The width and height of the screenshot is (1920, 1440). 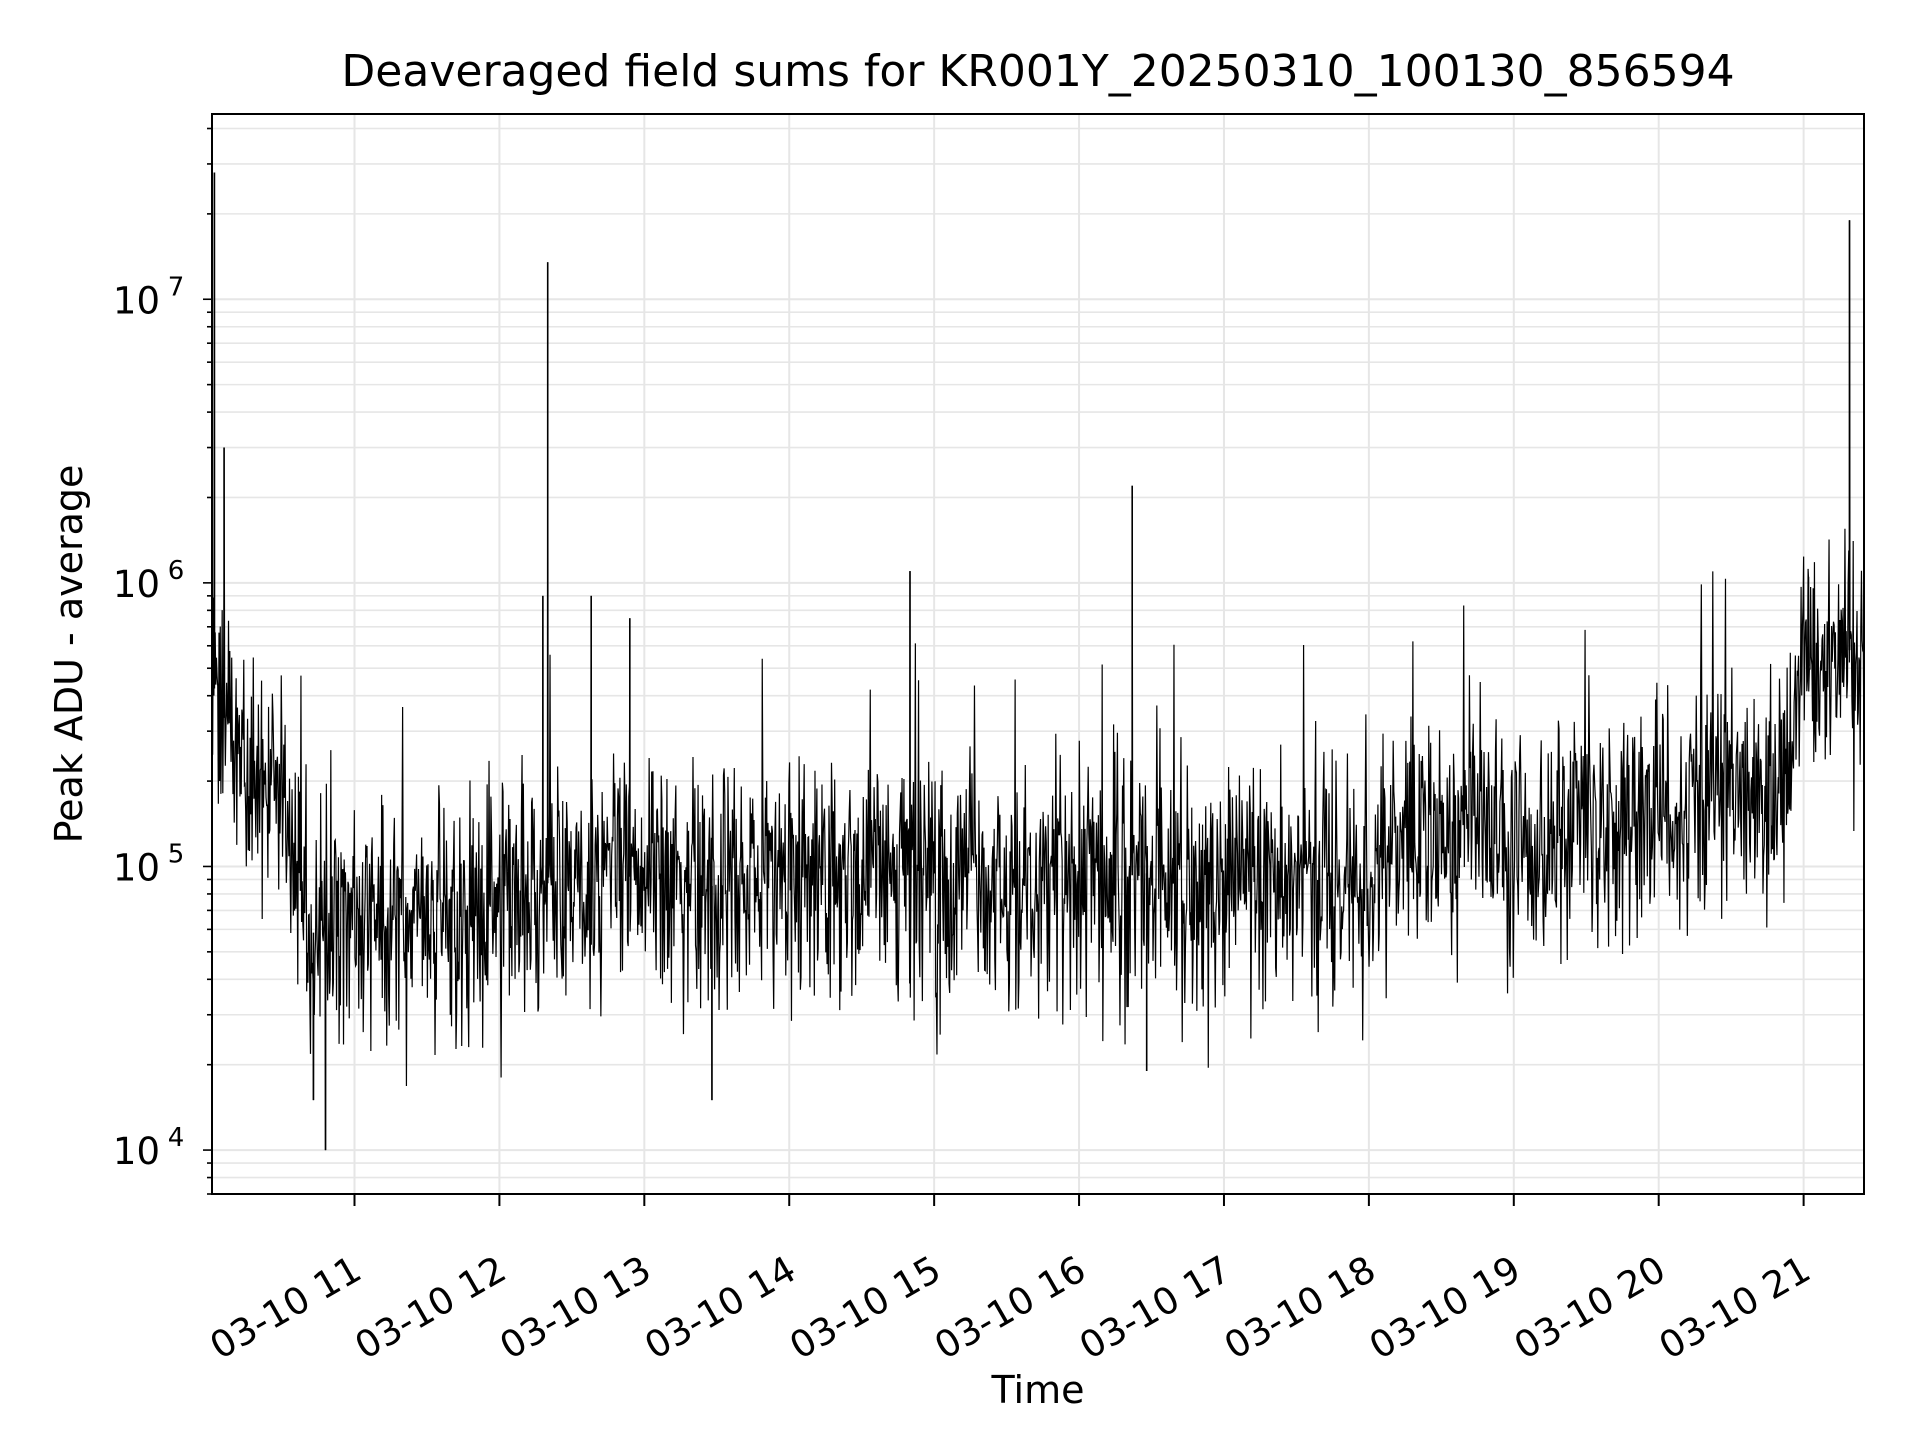 I want to click on x-tick-label: 03-10 18, so click(x=1300, y=1308).